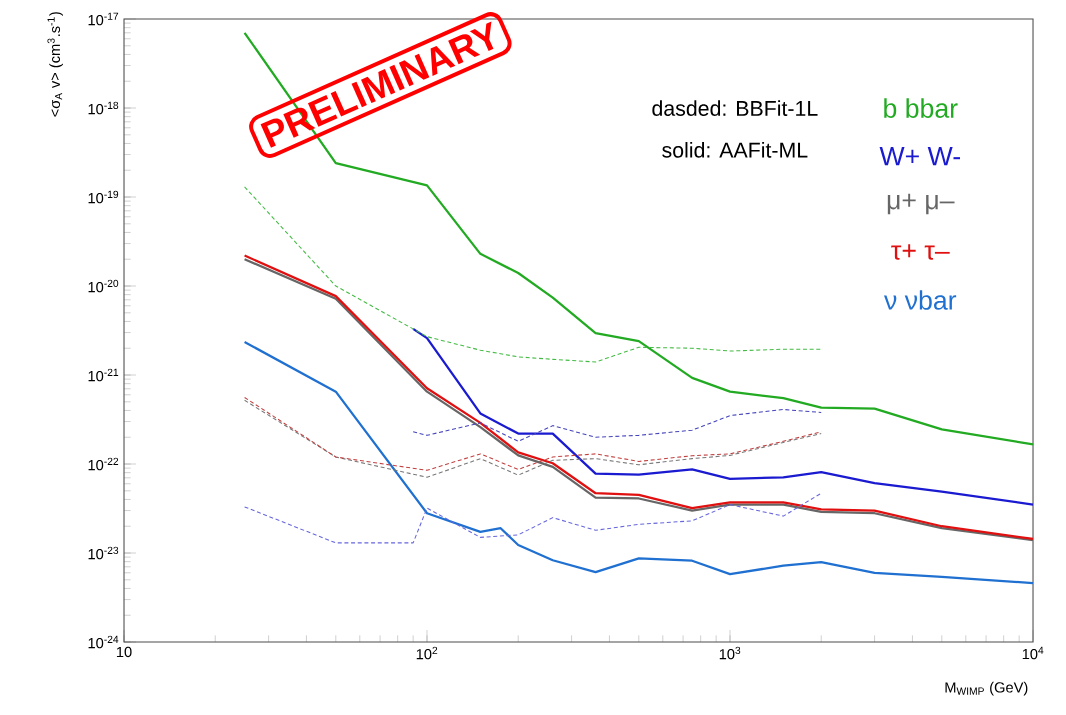  Describe the element at coordinates (55, 64) in the screenshot. I see `y-axis-title: <σ$_{A}$ v> (cm$^{3}$.s$^{-1}$)` at that location.